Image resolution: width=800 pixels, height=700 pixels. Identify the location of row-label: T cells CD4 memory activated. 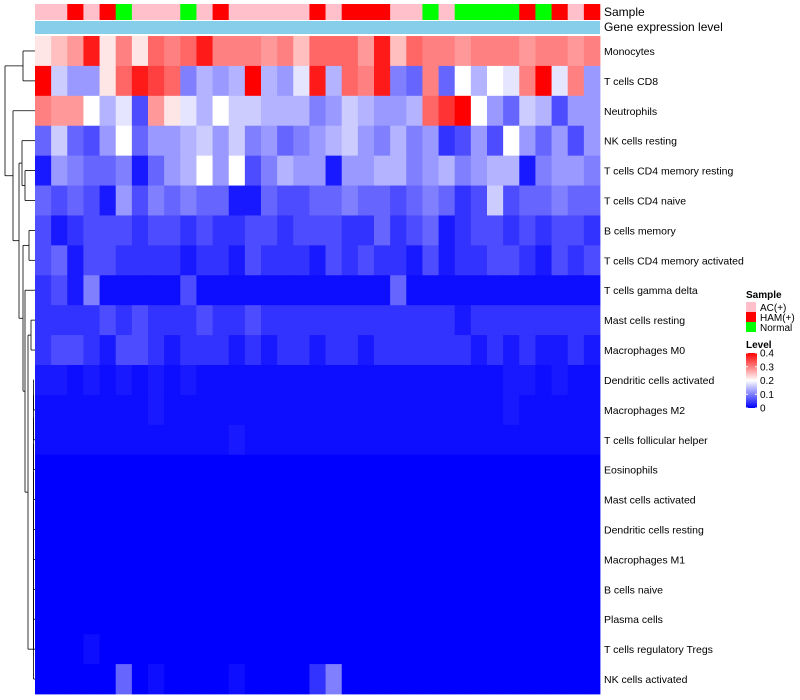
(674, 261).